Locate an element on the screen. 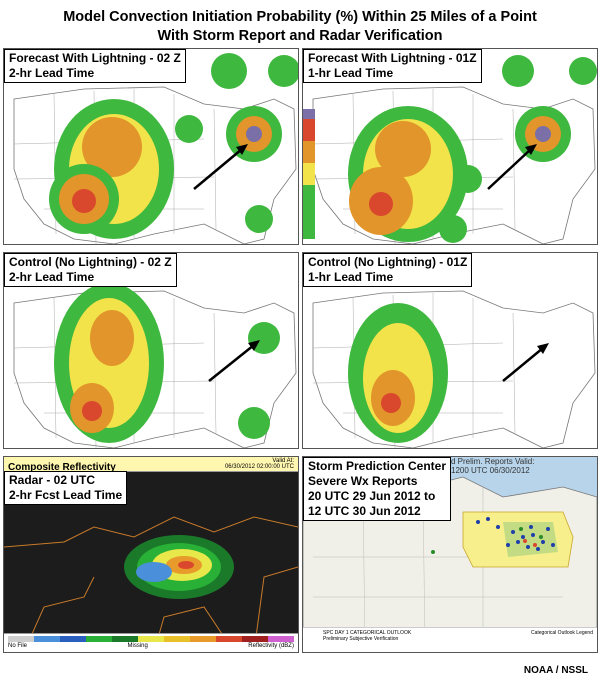 This screenshot has width=600, height=680. credit: NOAA / NSSL is located at coordinates (555, 670).